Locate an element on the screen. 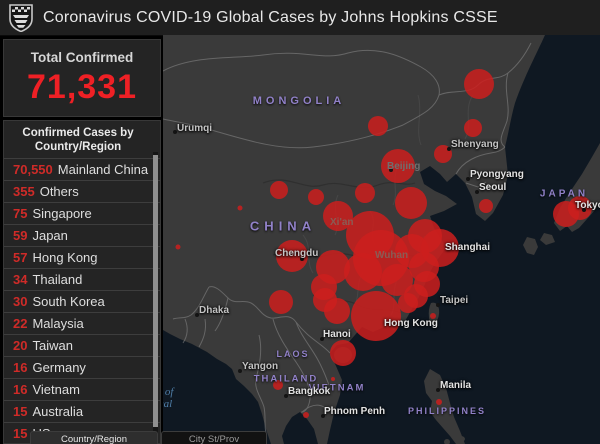  region-name: South Korea is located at coordinates (68, 301).